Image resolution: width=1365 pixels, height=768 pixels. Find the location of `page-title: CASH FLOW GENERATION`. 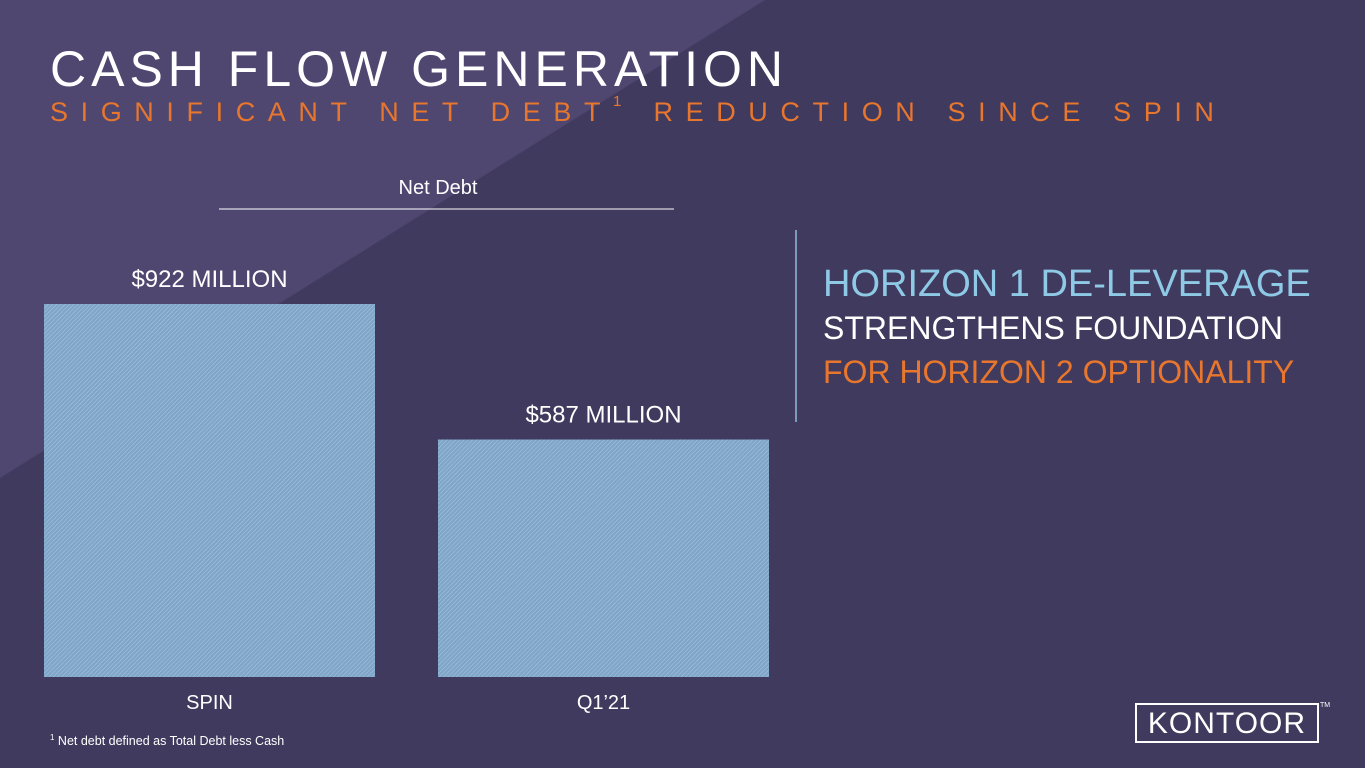

page-title: CASH FLOW GENERATION is located at coordinates (419, 69).